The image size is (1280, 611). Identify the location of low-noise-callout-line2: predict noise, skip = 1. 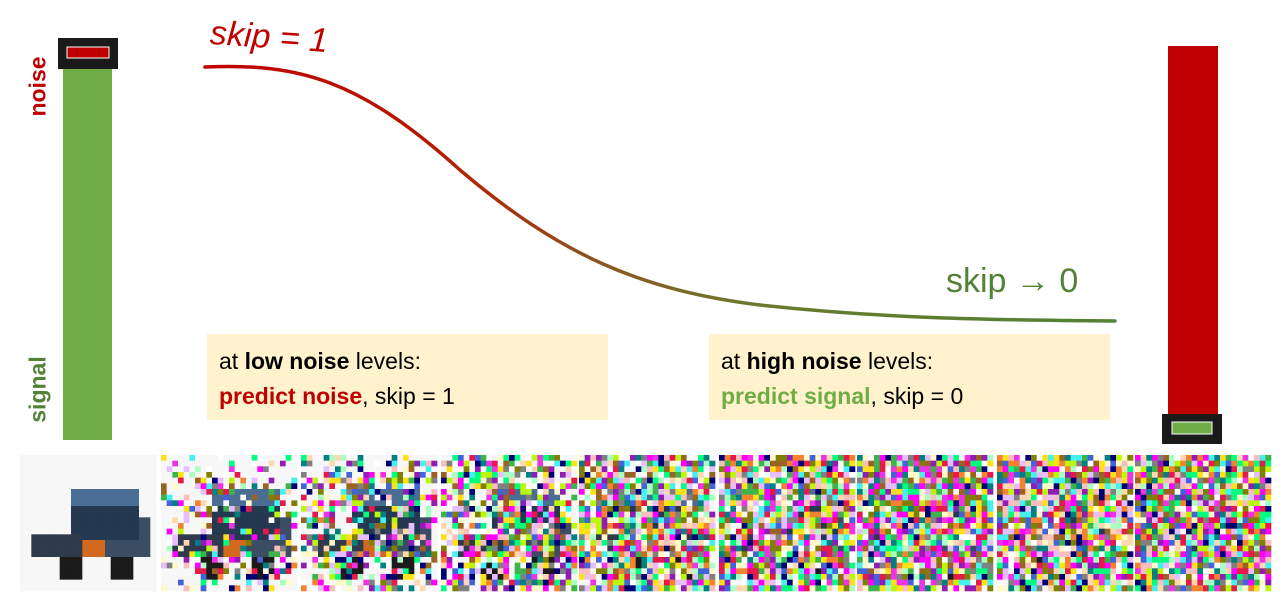
(407, 396).